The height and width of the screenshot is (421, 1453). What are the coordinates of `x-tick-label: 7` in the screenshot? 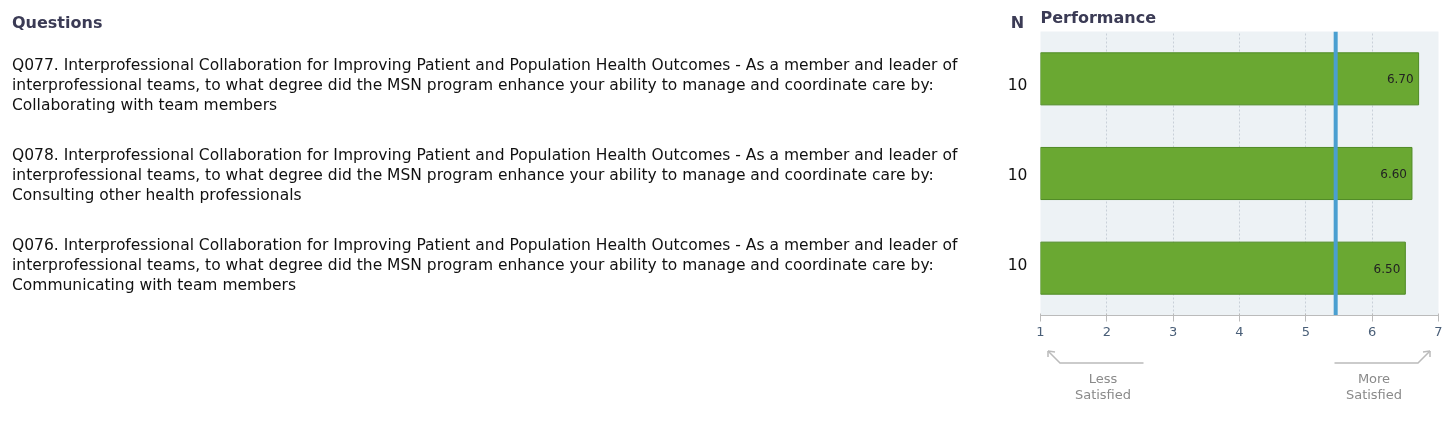 It's located at (1438, 331).